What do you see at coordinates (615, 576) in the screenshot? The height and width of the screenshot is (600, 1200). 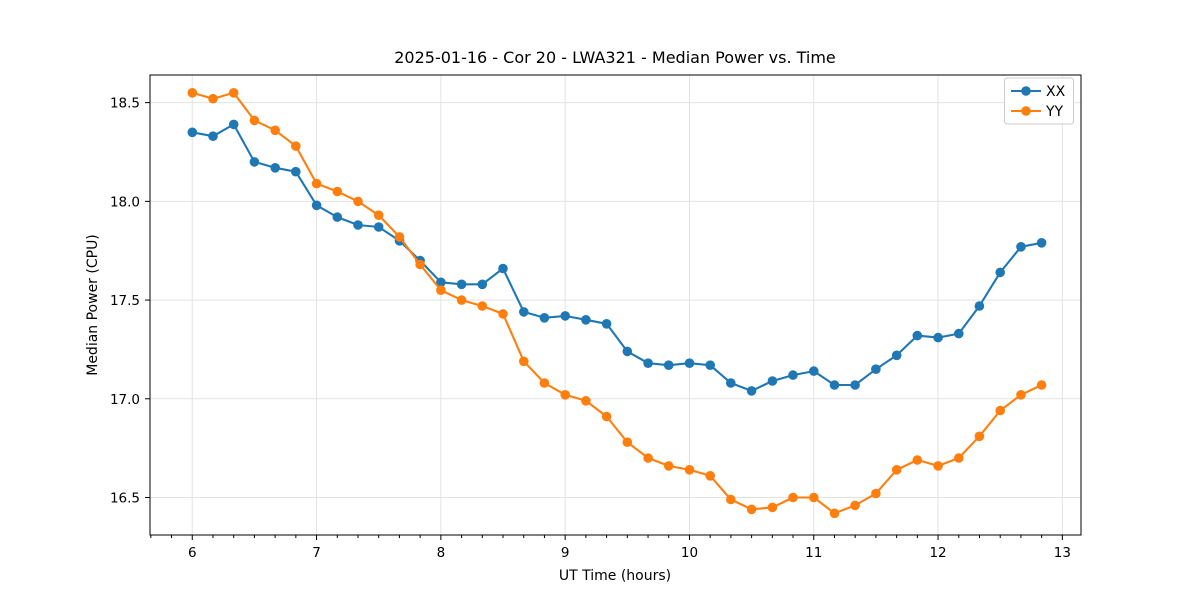 I see `x-axis-label: UT Time (hours)` at bounding box center [615, 576].